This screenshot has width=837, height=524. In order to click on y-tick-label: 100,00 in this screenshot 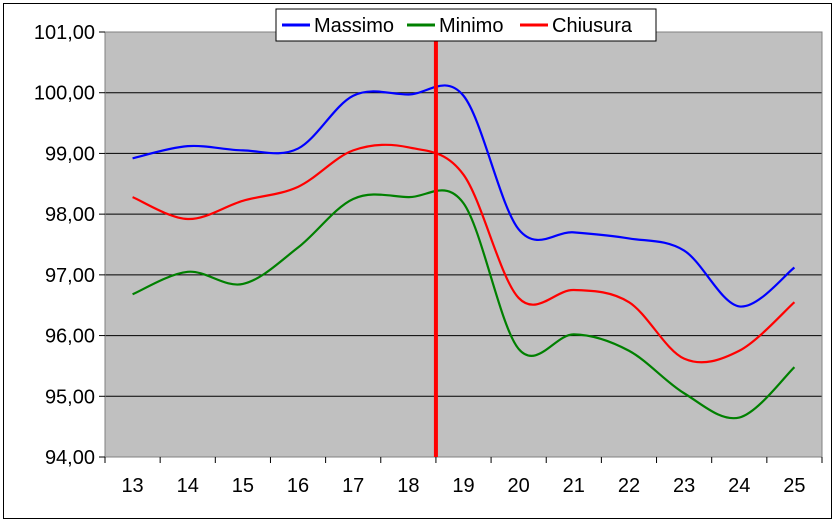, I will do `click(64, 94)`.